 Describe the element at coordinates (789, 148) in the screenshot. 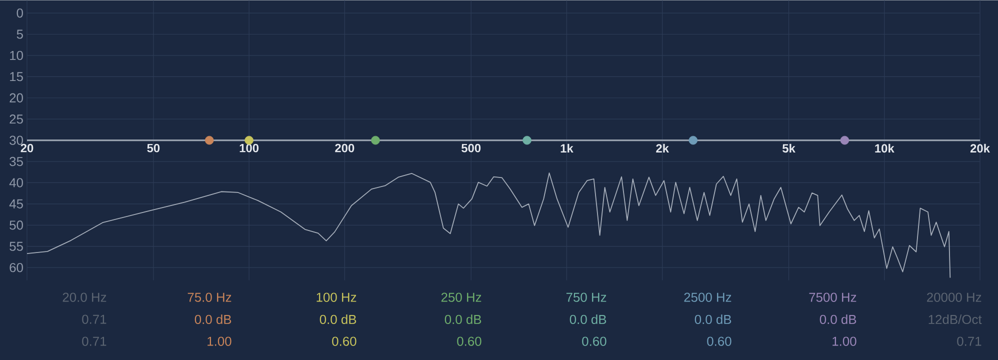

I see `x-tick-label: 5k` at that location.